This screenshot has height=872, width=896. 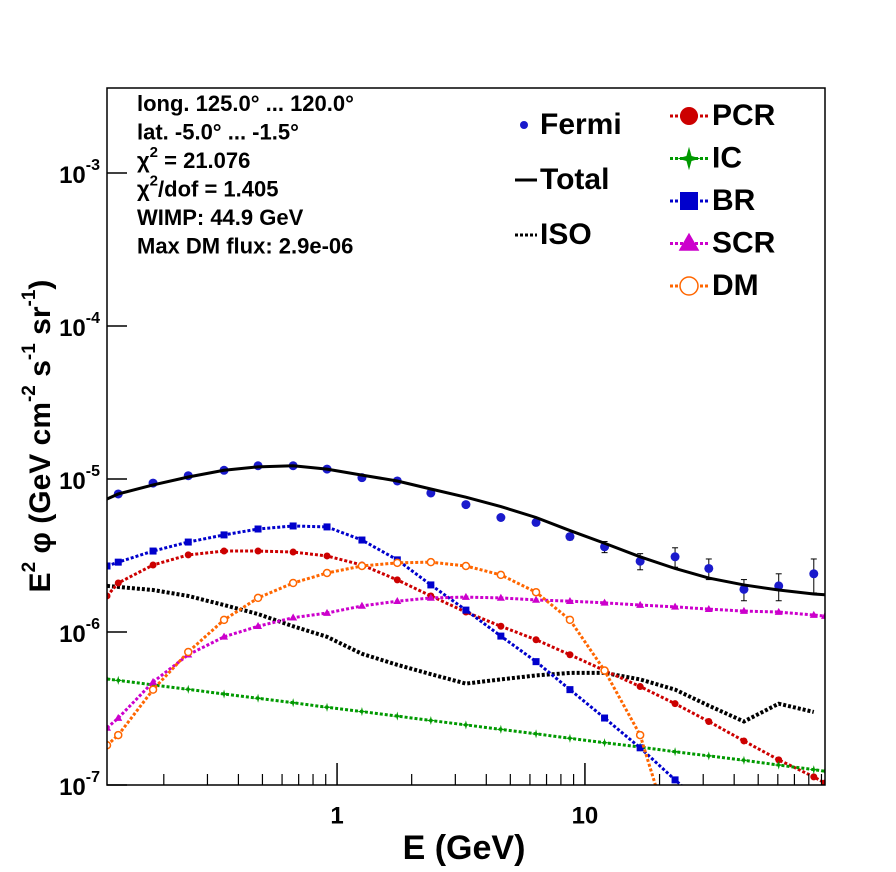 What do you see at coordinates (93, 471) in the screenshot?
I see `tick-exponent: -5` at bounding box center [93, 471].